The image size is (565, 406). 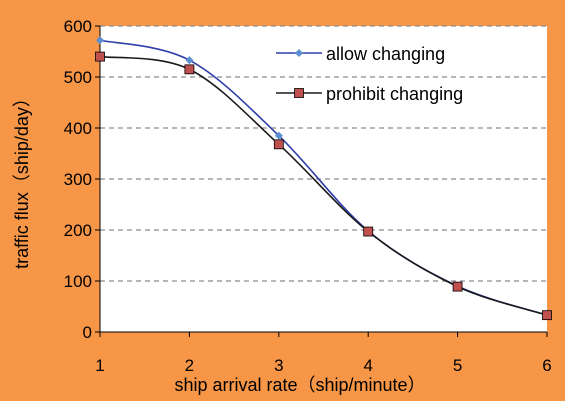 I want to click on legend: allow changing prohibit changing, so click(x=369, y=74).